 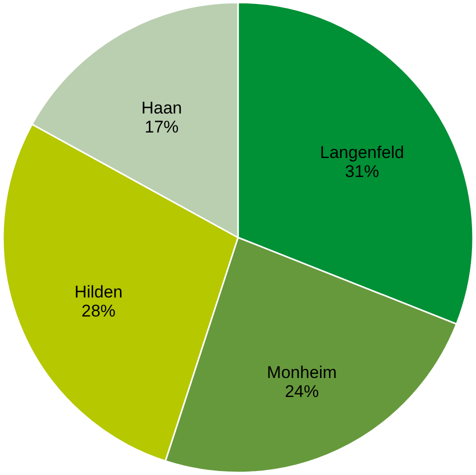 What do you see at coordinates (98, 292) in the screenshot?
I see `slice-label: Hilden` at bounding box center [98, 292].